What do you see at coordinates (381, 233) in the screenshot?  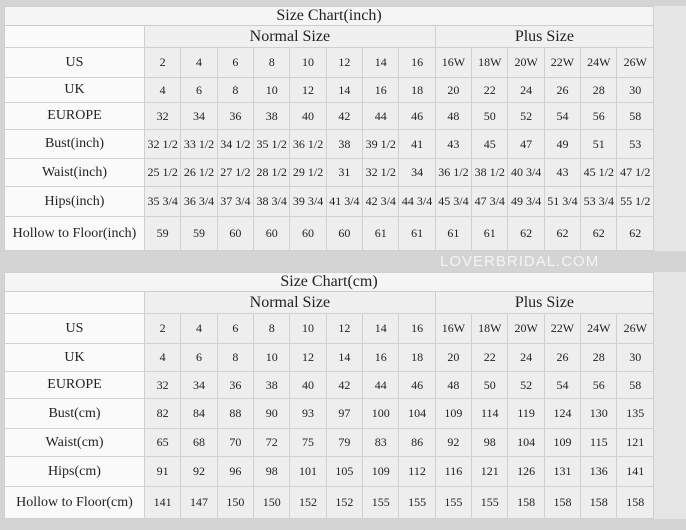 I see `table-cell: 61` at bounding box center [381, 233].